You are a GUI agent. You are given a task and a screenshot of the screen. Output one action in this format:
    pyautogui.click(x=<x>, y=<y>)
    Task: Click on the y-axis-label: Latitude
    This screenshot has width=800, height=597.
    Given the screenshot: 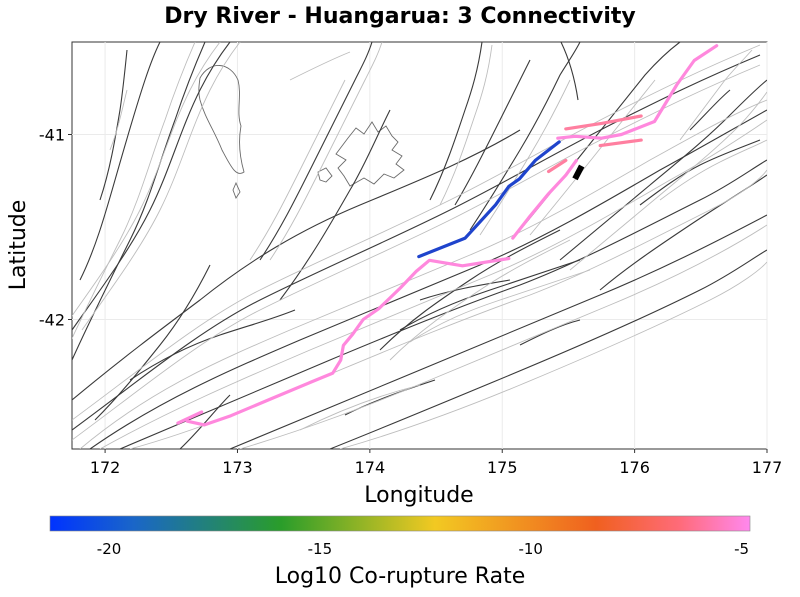 What is the action you would take?
    pyautogui.click(x=18, y=245)
    